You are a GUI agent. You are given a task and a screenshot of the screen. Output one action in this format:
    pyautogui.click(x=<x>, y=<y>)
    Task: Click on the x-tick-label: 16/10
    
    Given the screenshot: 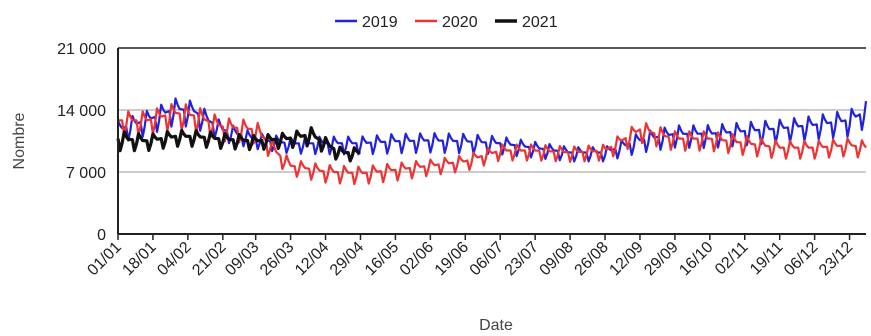 What is the action you would take?
    pyautogui.click(x=696, y=259)
    